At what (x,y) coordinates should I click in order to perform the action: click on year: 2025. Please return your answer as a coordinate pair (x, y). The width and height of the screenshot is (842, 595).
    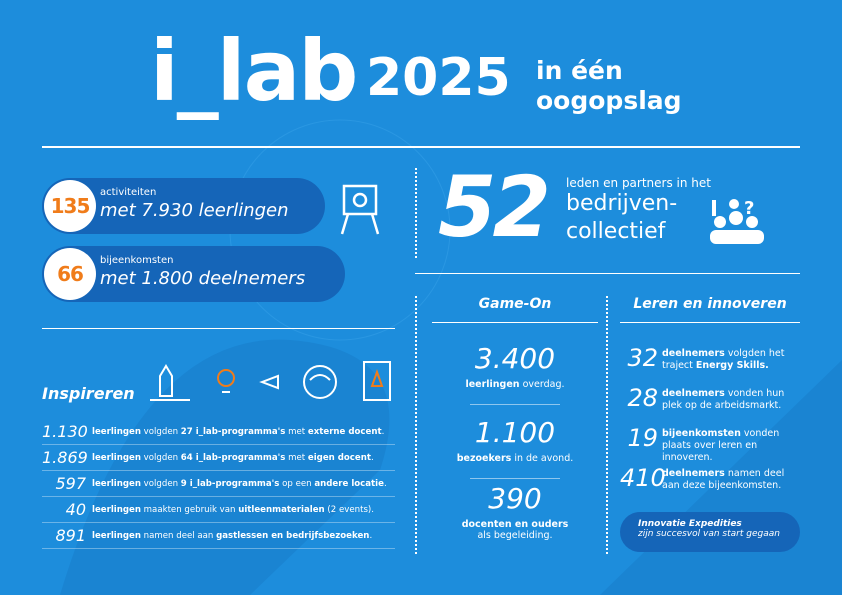
    Looking at the image, I should click on (438, 78).